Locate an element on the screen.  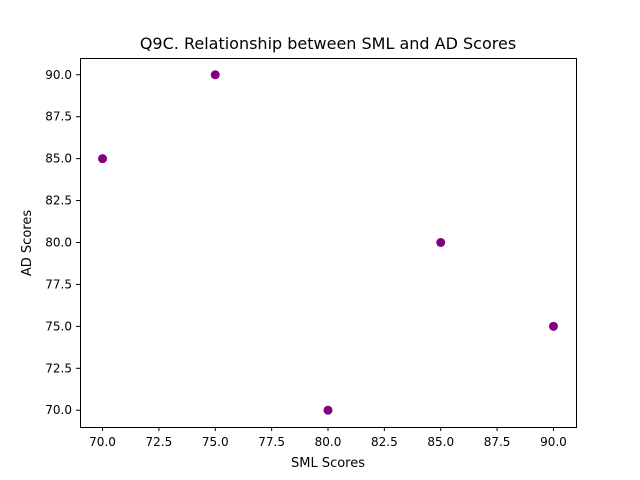
x-tick-label: 80.0 is located at coordinates (328, 442).